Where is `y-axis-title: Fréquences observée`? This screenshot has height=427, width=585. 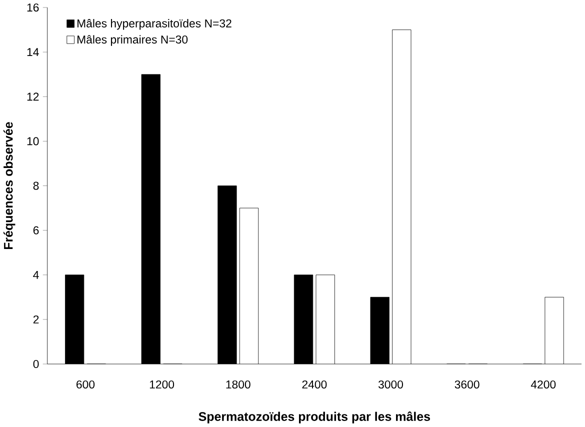
y-axis-title: Fréquences observée is located at coordinates (9, 186).